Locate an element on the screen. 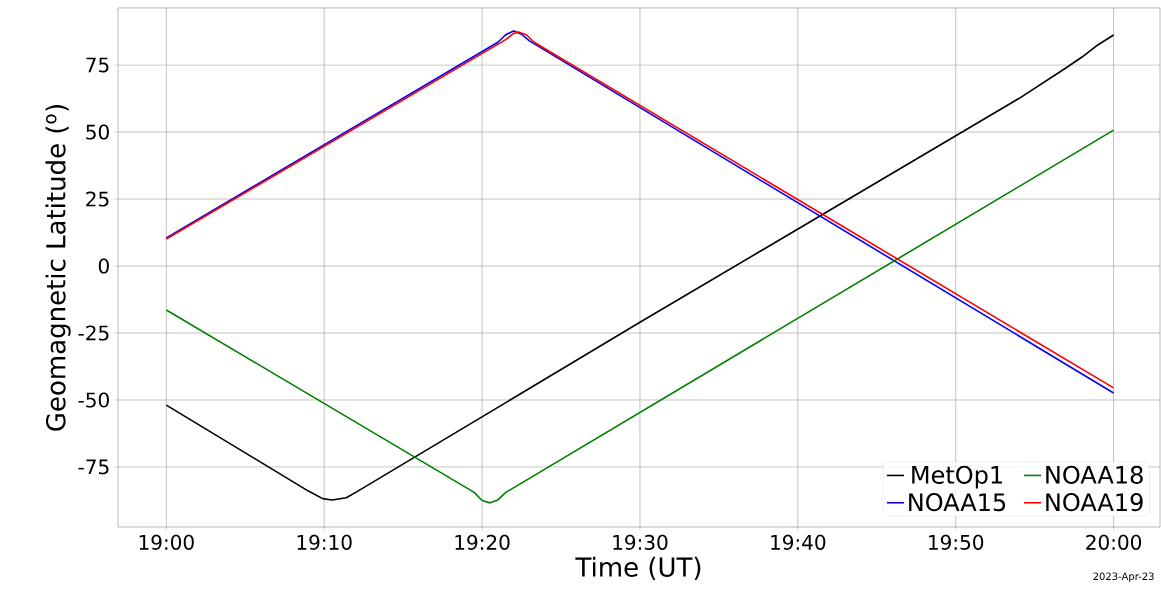 This screenshot has width=1161, height=601. x-tick-label: 19:30 is located at coordinates (640, 542).